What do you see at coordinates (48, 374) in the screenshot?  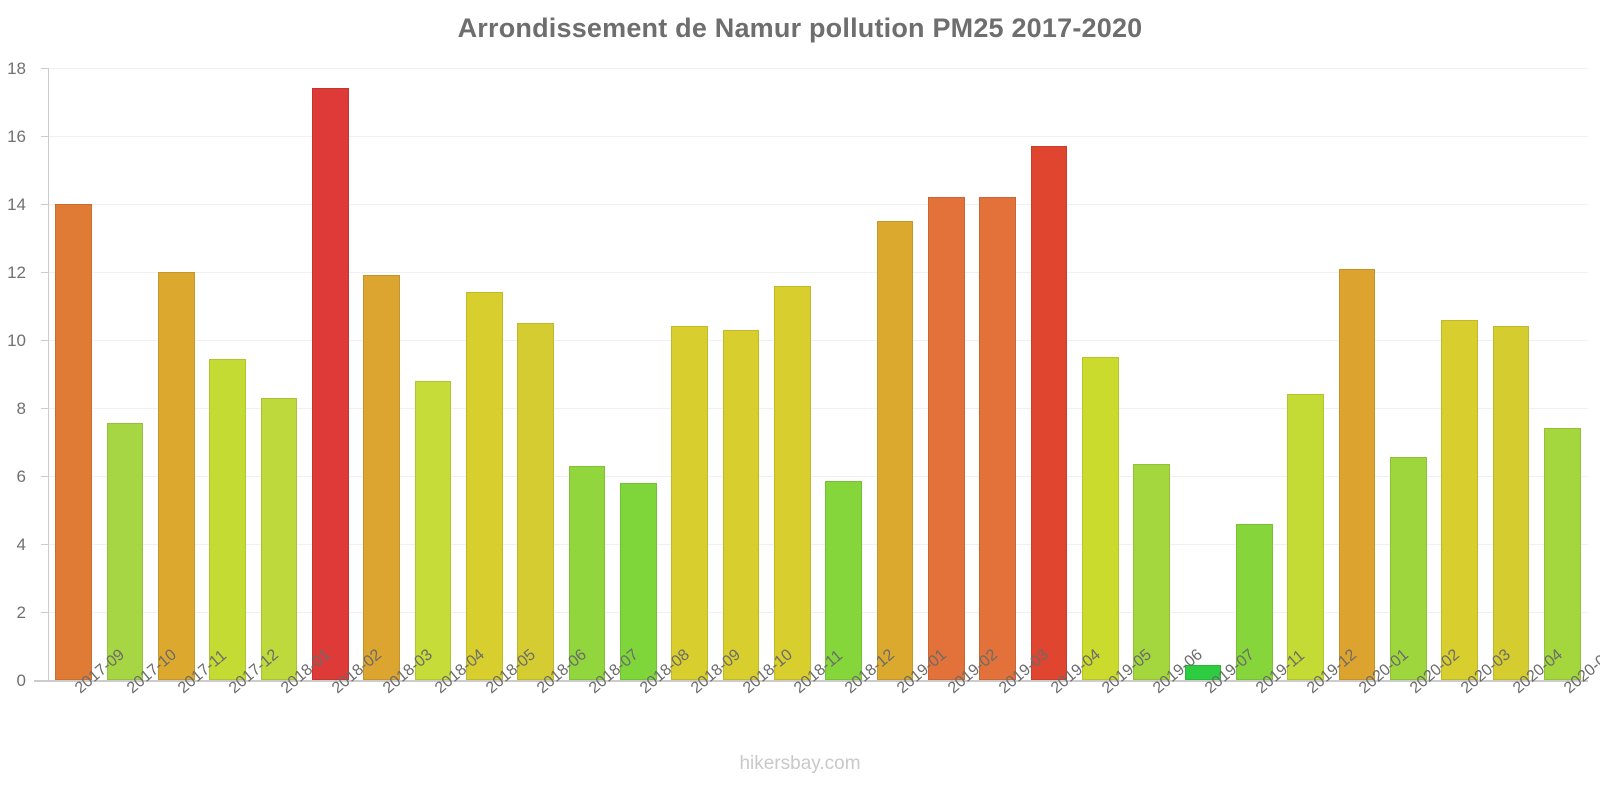 I see `y-axis-line` at bounding box center [48, 374].